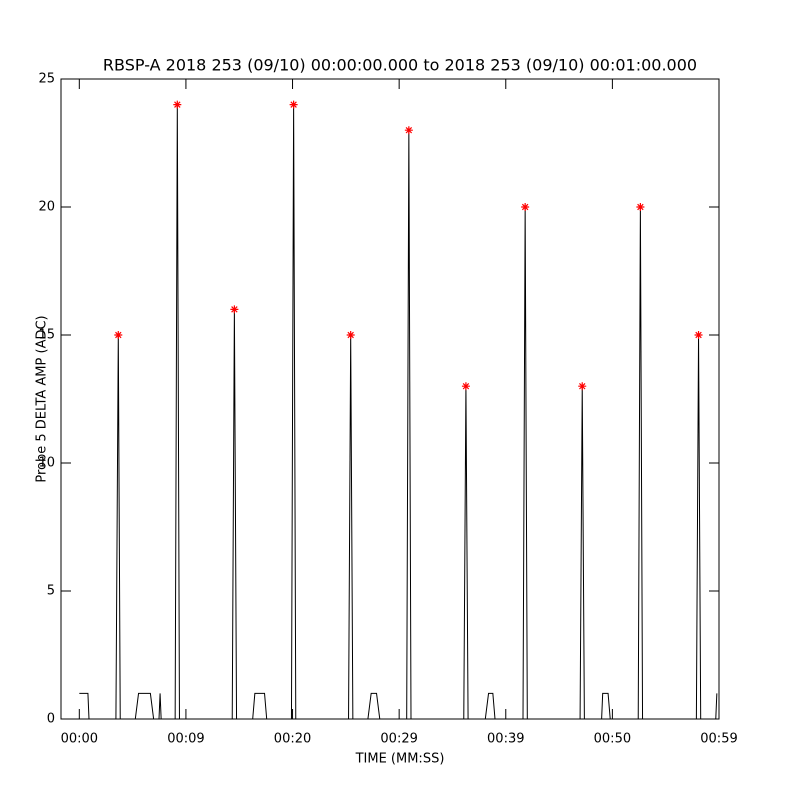 This screenshot has height=800, width=800. Describe the element at coordinates (46, 79) in the screenshot. I see `y-tick-label: 25` at that location.